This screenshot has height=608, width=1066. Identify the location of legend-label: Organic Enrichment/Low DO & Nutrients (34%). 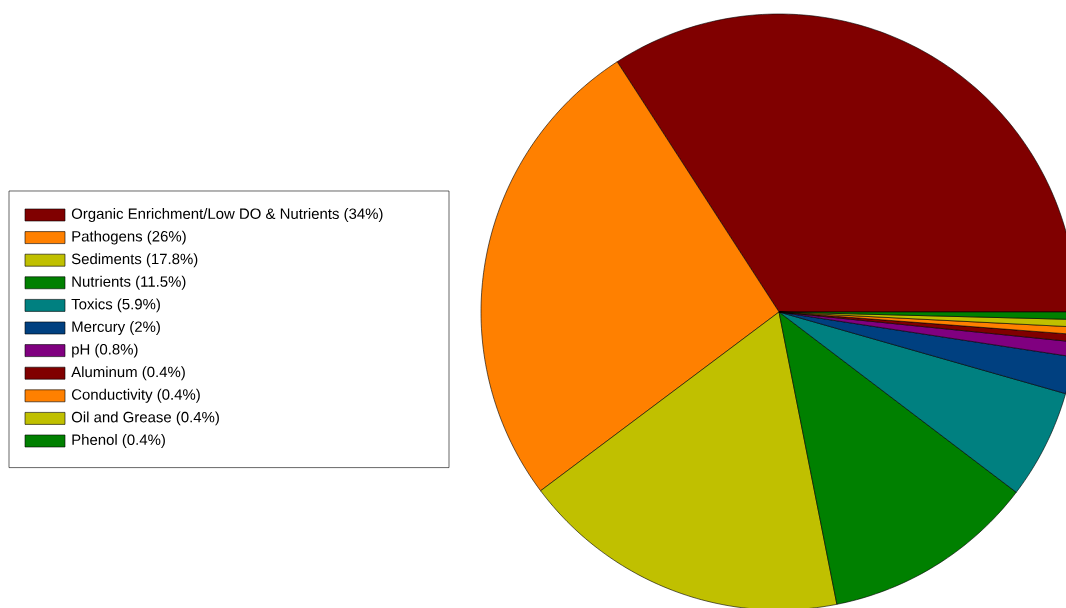
(227, 215).